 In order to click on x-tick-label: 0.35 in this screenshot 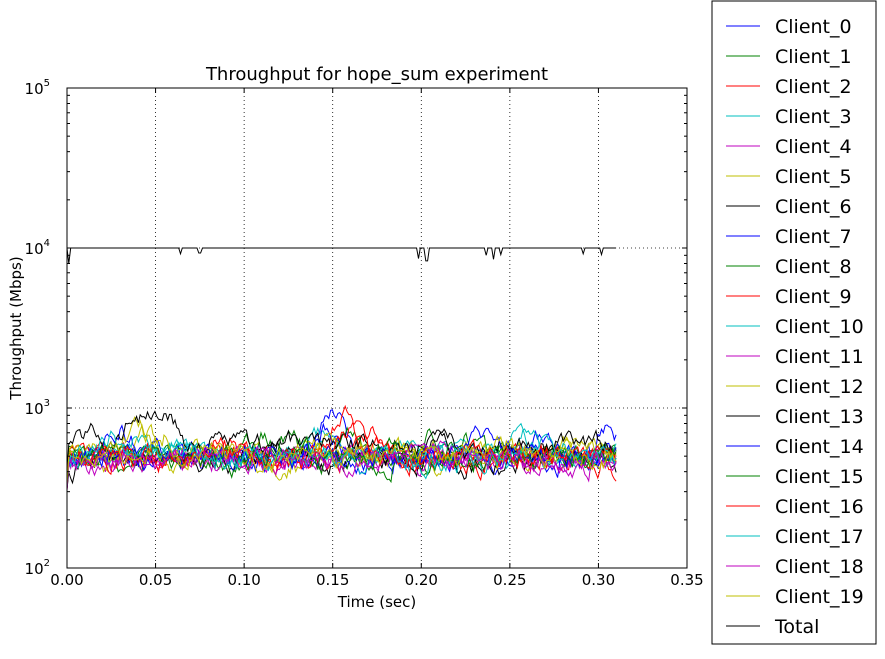, I will do `click(686, 580)`.